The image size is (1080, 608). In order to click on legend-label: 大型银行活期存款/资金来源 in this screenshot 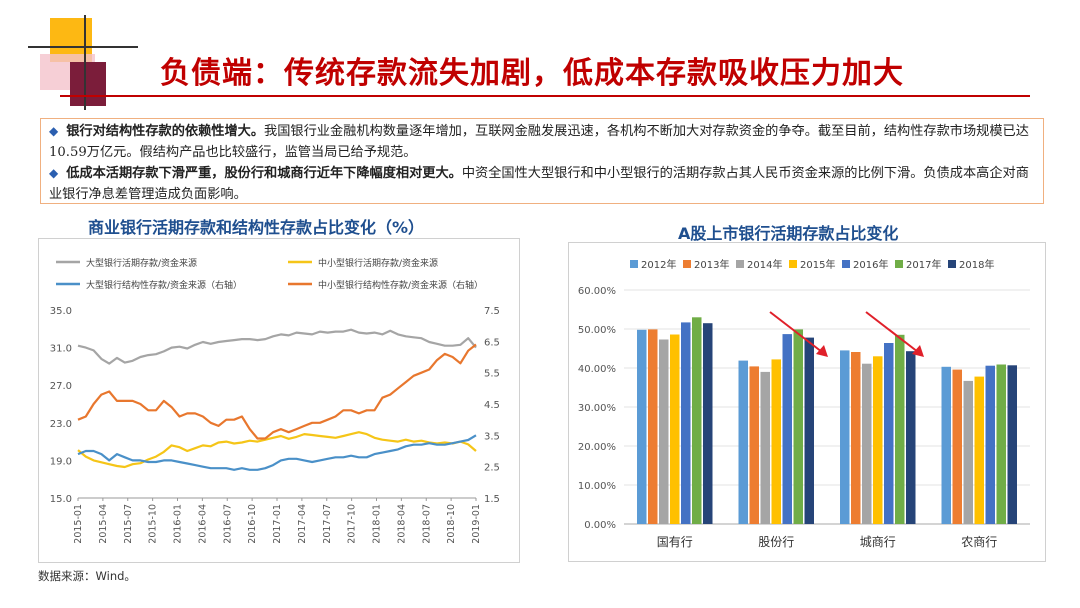, I will do `click(141, 263)`.